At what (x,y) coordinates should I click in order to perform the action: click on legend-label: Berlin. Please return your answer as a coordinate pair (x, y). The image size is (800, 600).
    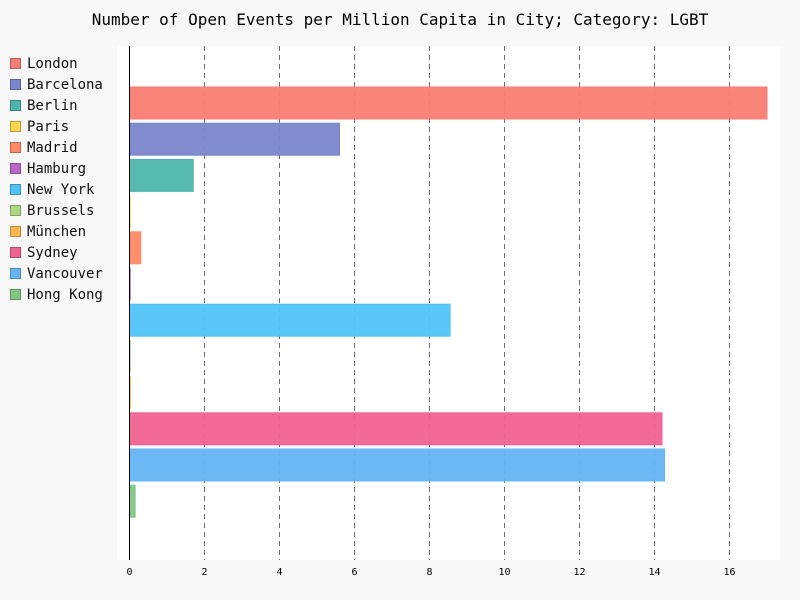
    Looking at the image, I should click on (52, 105).